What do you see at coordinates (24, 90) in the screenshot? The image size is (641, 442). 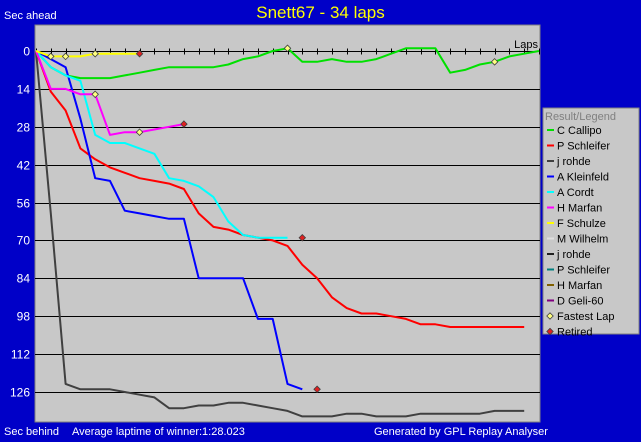 I see `y-tick-label: 14` at bounding box center [24, 90].